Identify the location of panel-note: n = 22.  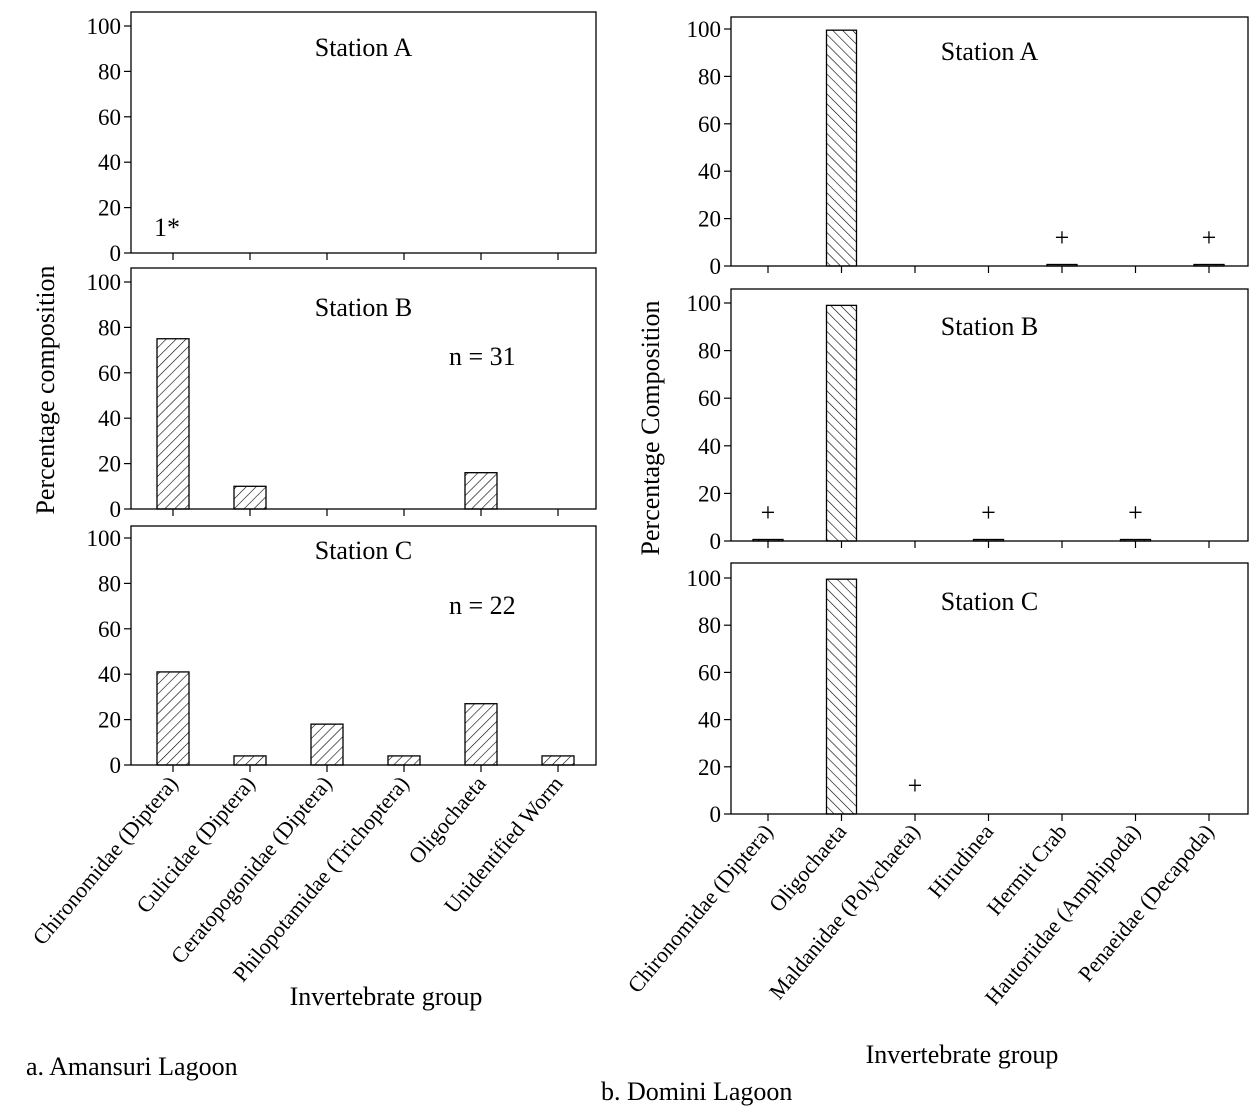
(482, 605).